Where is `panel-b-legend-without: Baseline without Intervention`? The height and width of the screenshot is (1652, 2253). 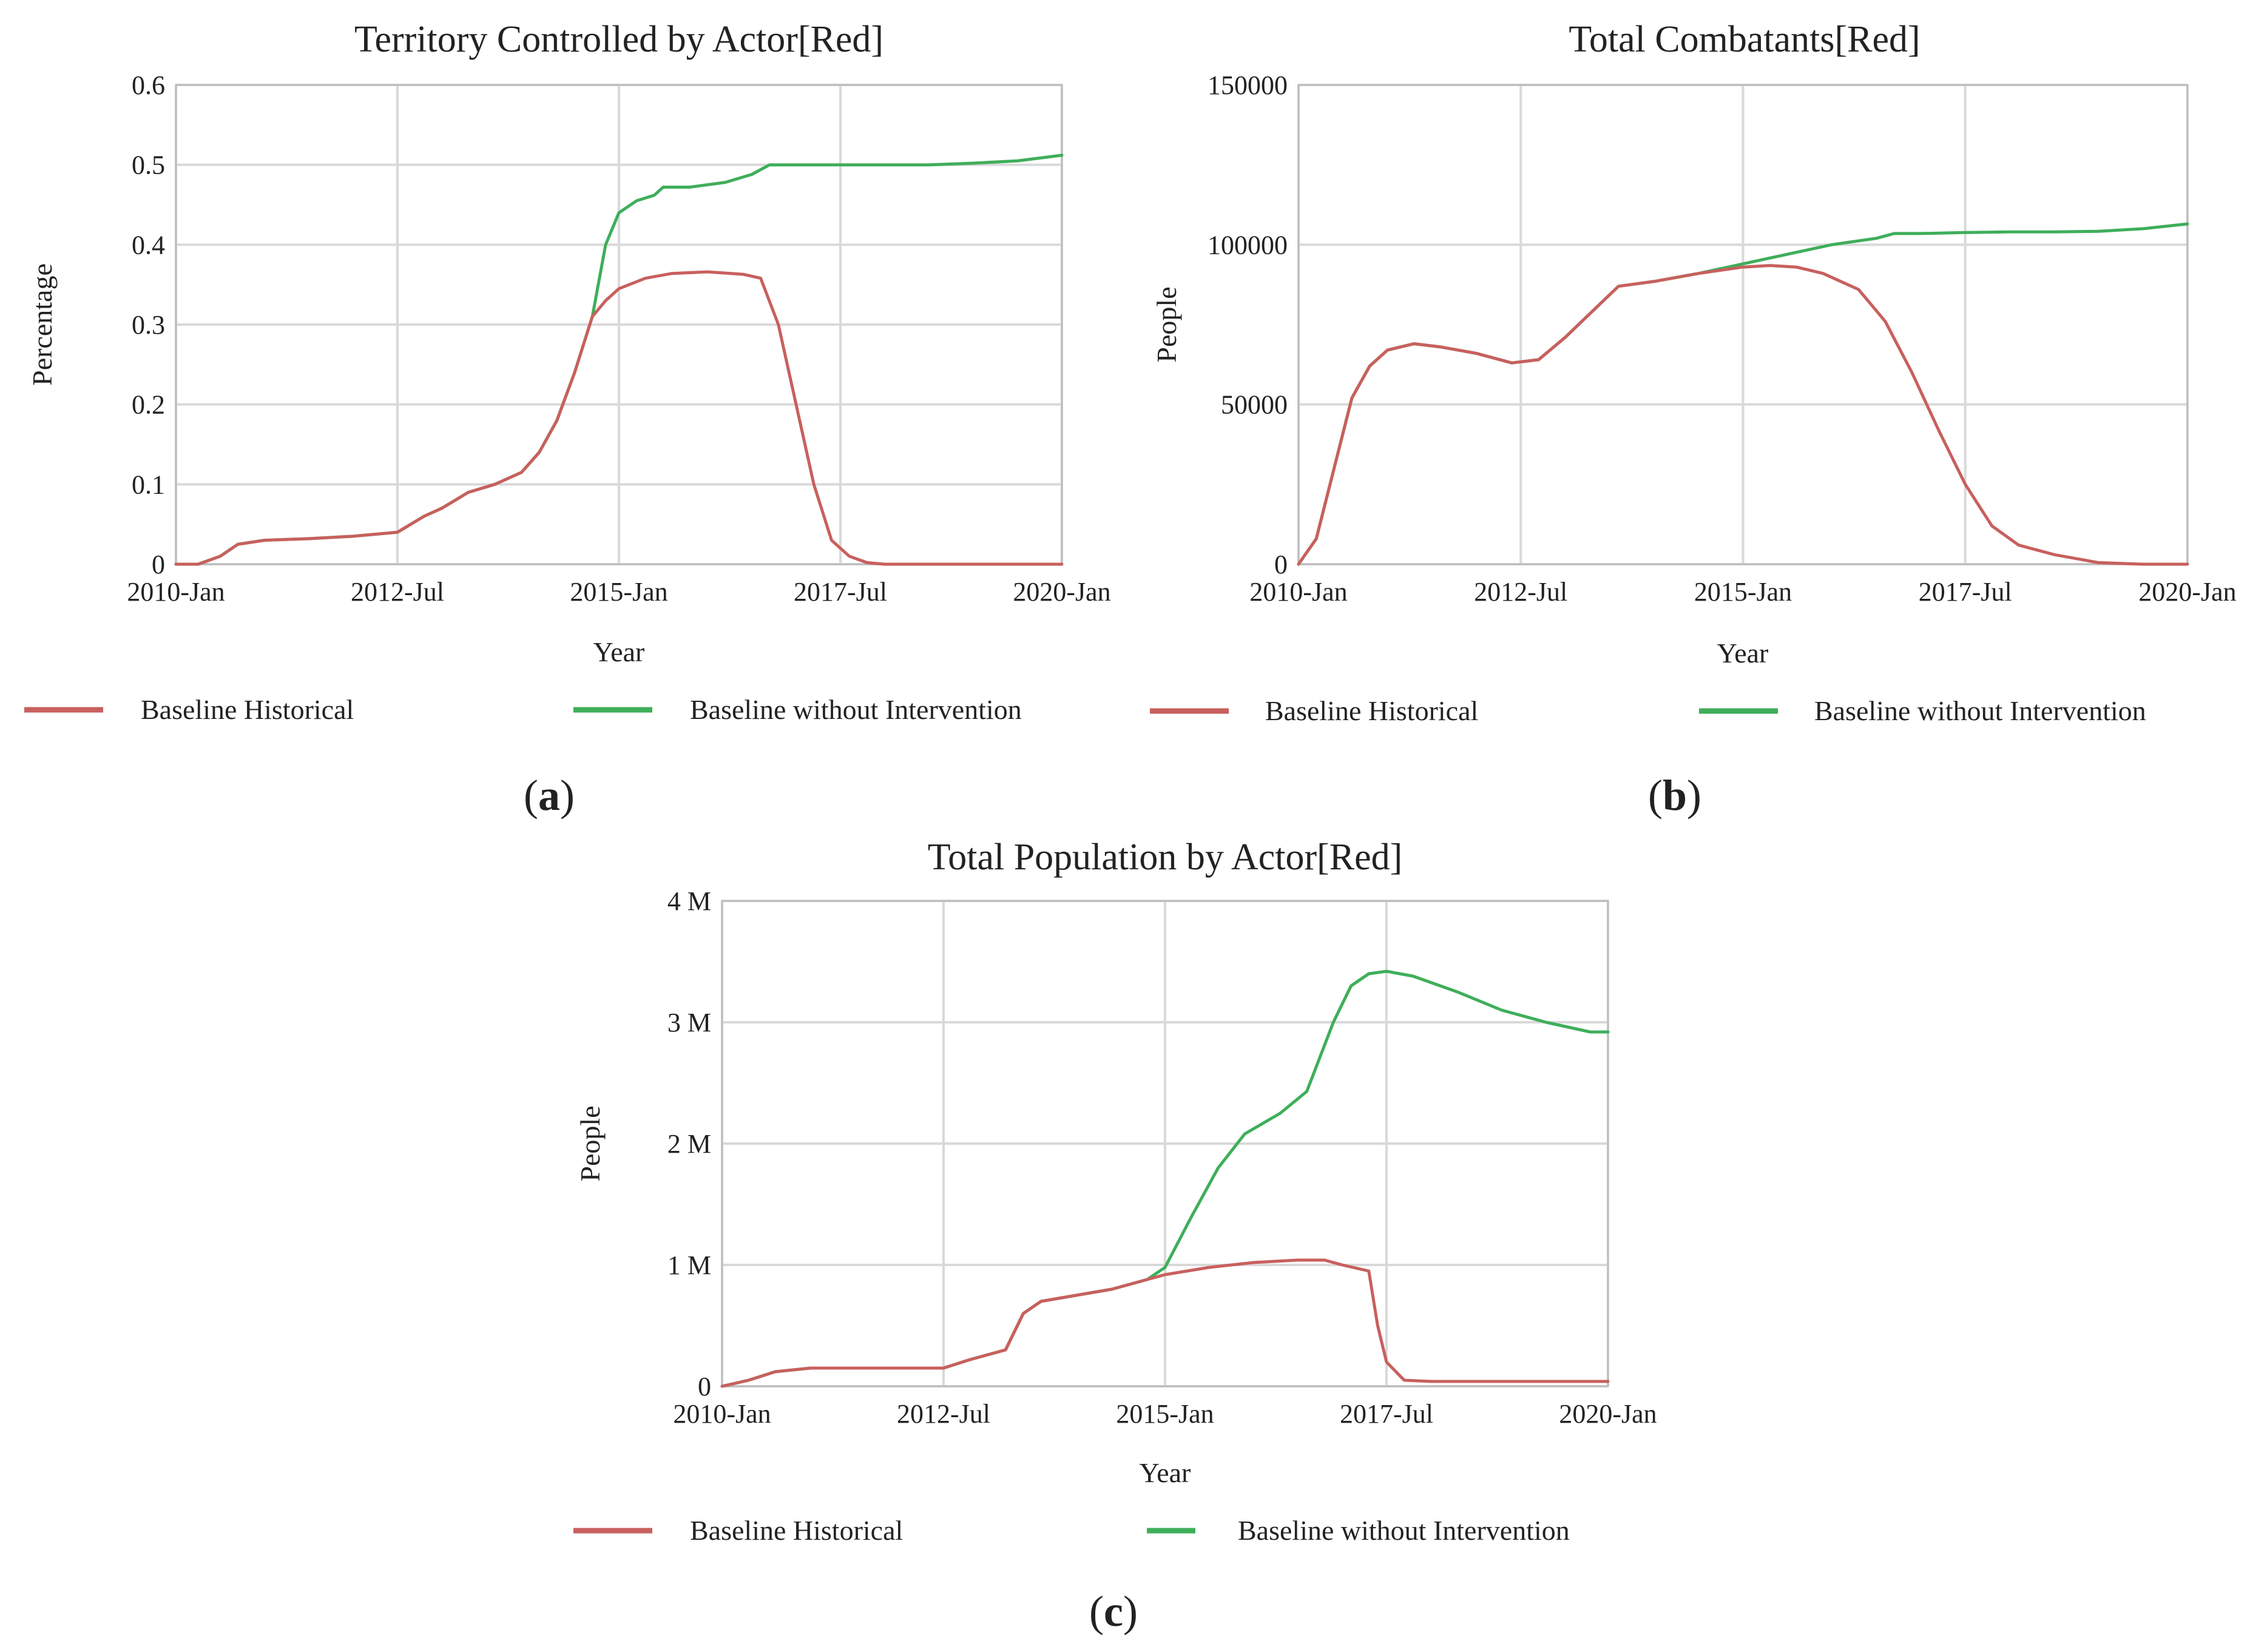
panel-b-legend-without: Baseline without Intervention is located at coordinates (1980, 710).